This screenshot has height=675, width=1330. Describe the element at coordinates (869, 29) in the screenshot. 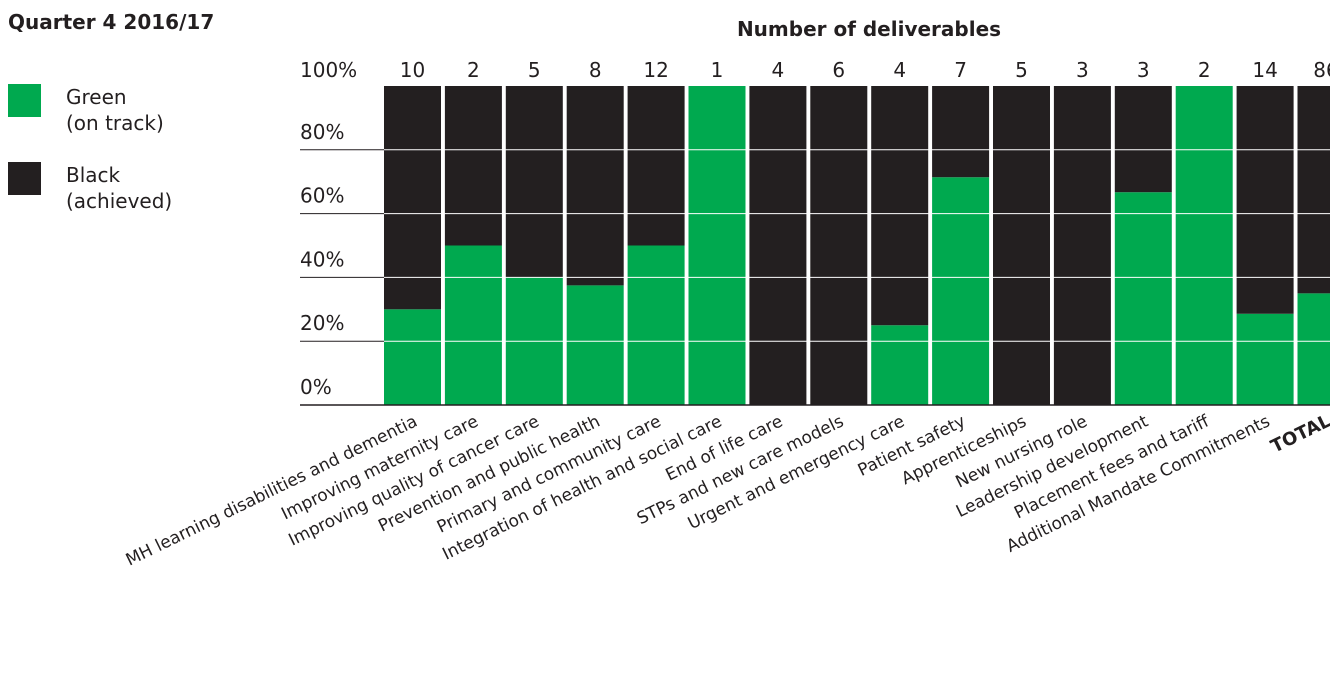

I see `chart-title: Number of deliverables` at that location.